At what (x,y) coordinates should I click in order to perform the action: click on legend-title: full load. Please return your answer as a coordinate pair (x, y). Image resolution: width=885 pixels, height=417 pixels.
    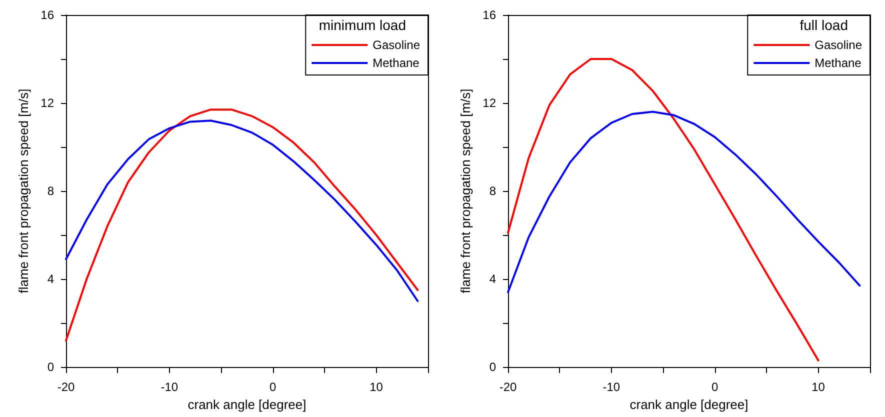
    Looking at the image, I should click on (824, 25).